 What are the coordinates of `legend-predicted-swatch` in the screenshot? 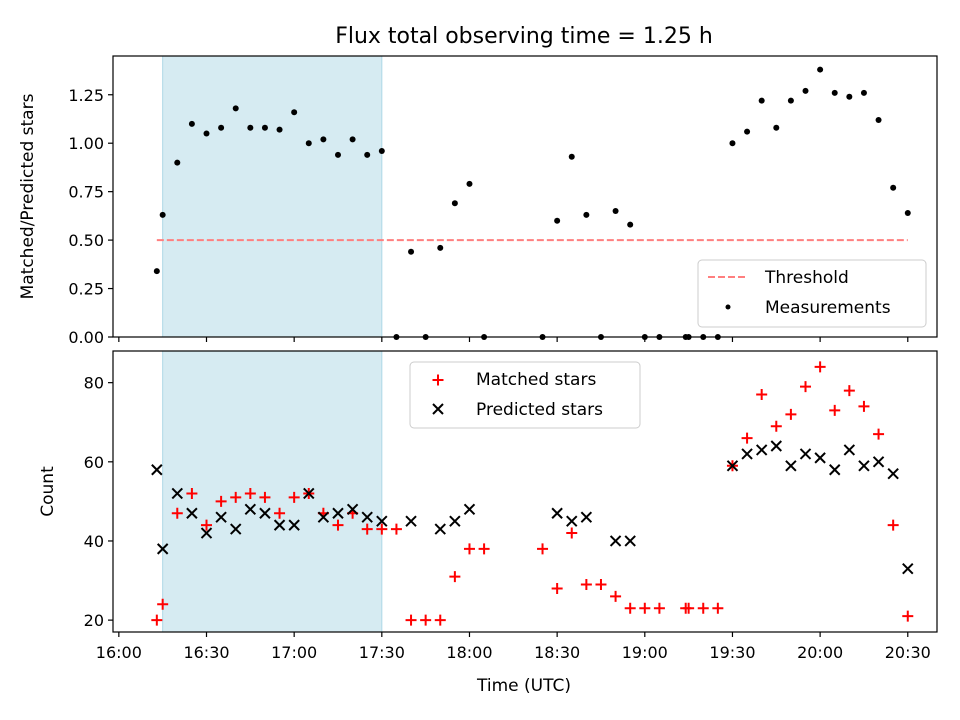 It's located at (438, 409).